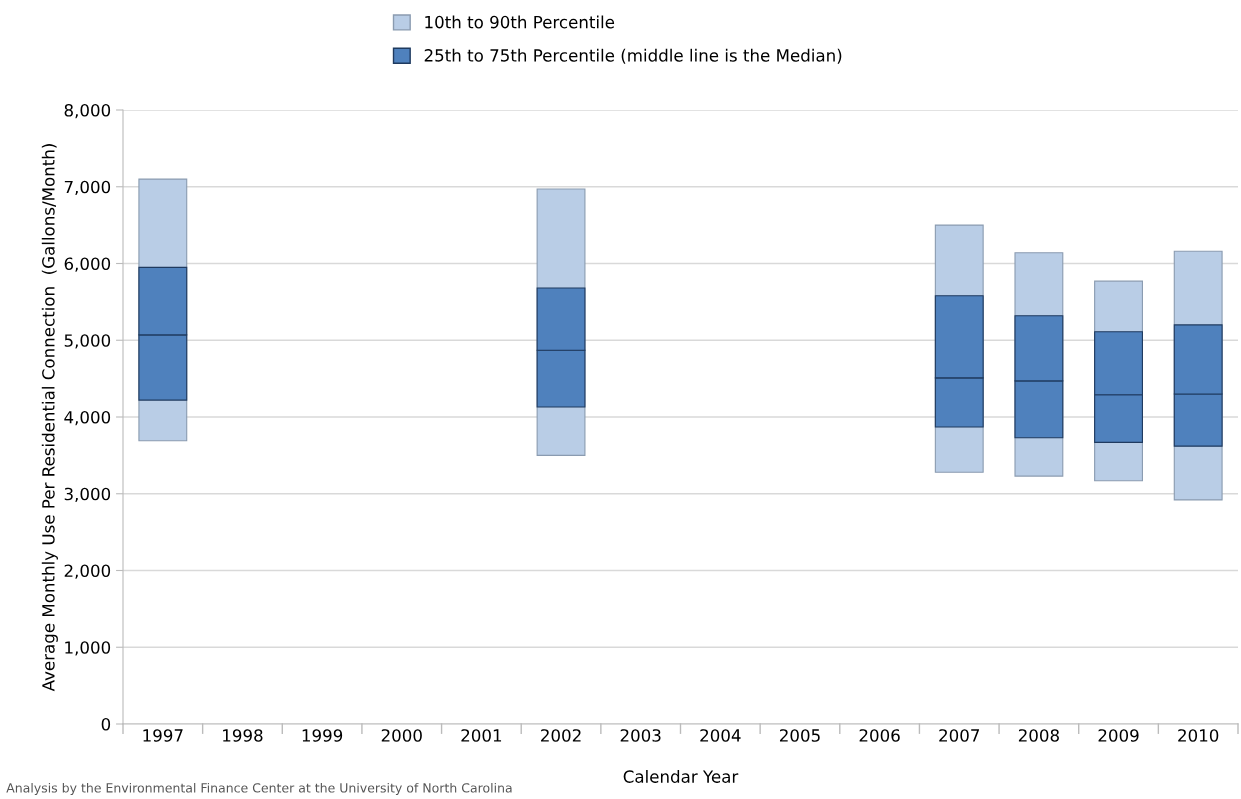 Image resolution: width=1241 pixels, height=799 pixels. Describe the element at coordinates (87, 571) in the screenshot. I see `y-tick-label: 2,000` at that location.